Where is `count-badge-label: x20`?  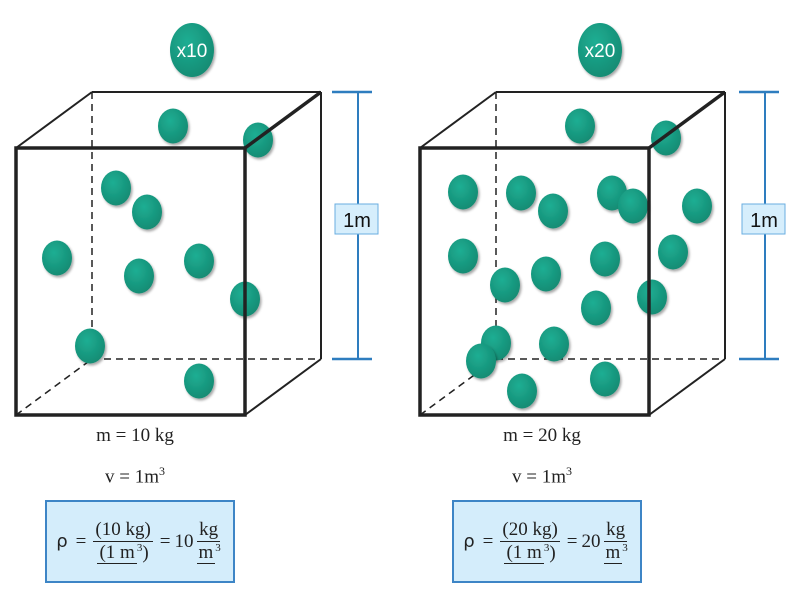 count-badge-label: x20 is located at coordinates (600, 51).